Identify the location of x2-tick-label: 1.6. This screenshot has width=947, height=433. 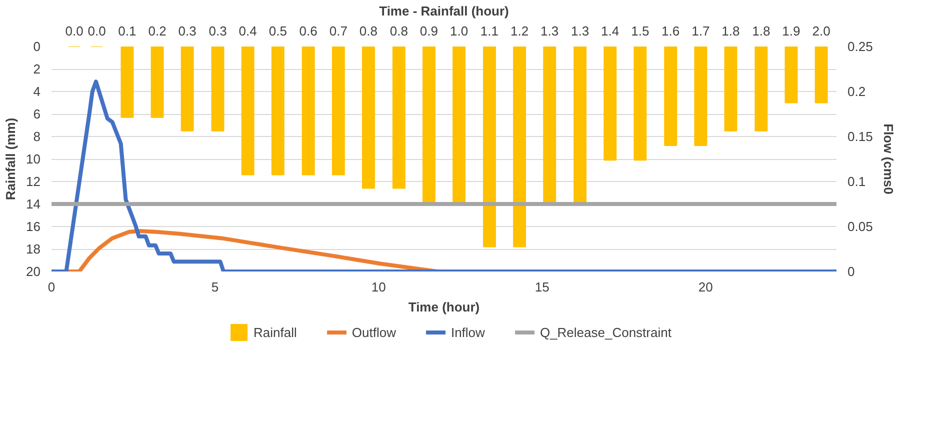
(671, 31).